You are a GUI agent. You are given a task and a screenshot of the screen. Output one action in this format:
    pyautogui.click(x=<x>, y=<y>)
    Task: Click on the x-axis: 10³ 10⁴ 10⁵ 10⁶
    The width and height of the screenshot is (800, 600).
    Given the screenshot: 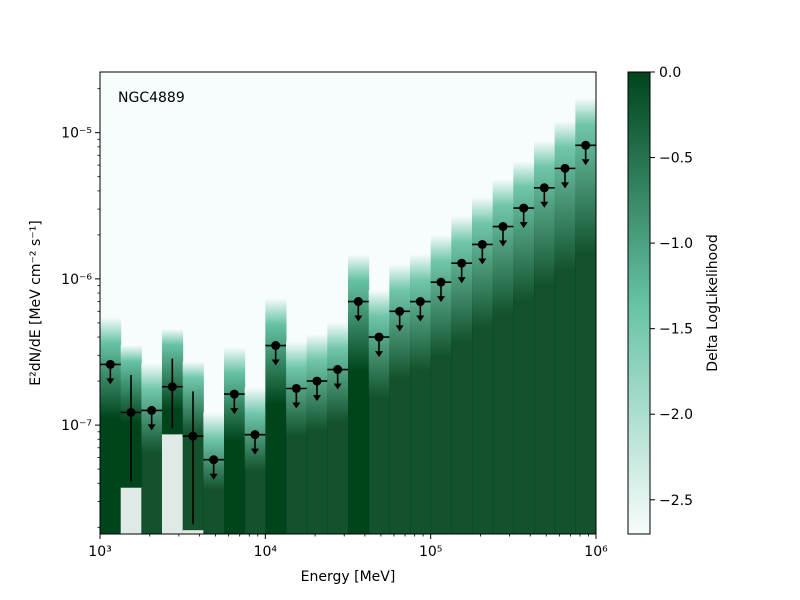 What is the action you would take?
    pyautogui.click(x=348, y=547)
    